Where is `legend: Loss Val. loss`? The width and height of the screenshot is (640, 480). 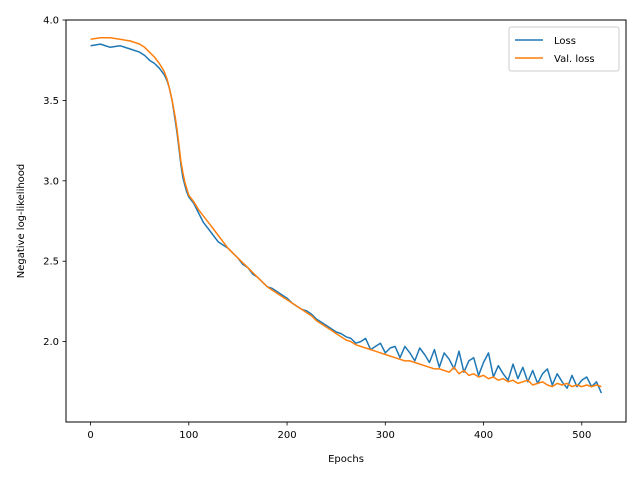 legend: Loss Val. loss is located at coordinates (564, 49).